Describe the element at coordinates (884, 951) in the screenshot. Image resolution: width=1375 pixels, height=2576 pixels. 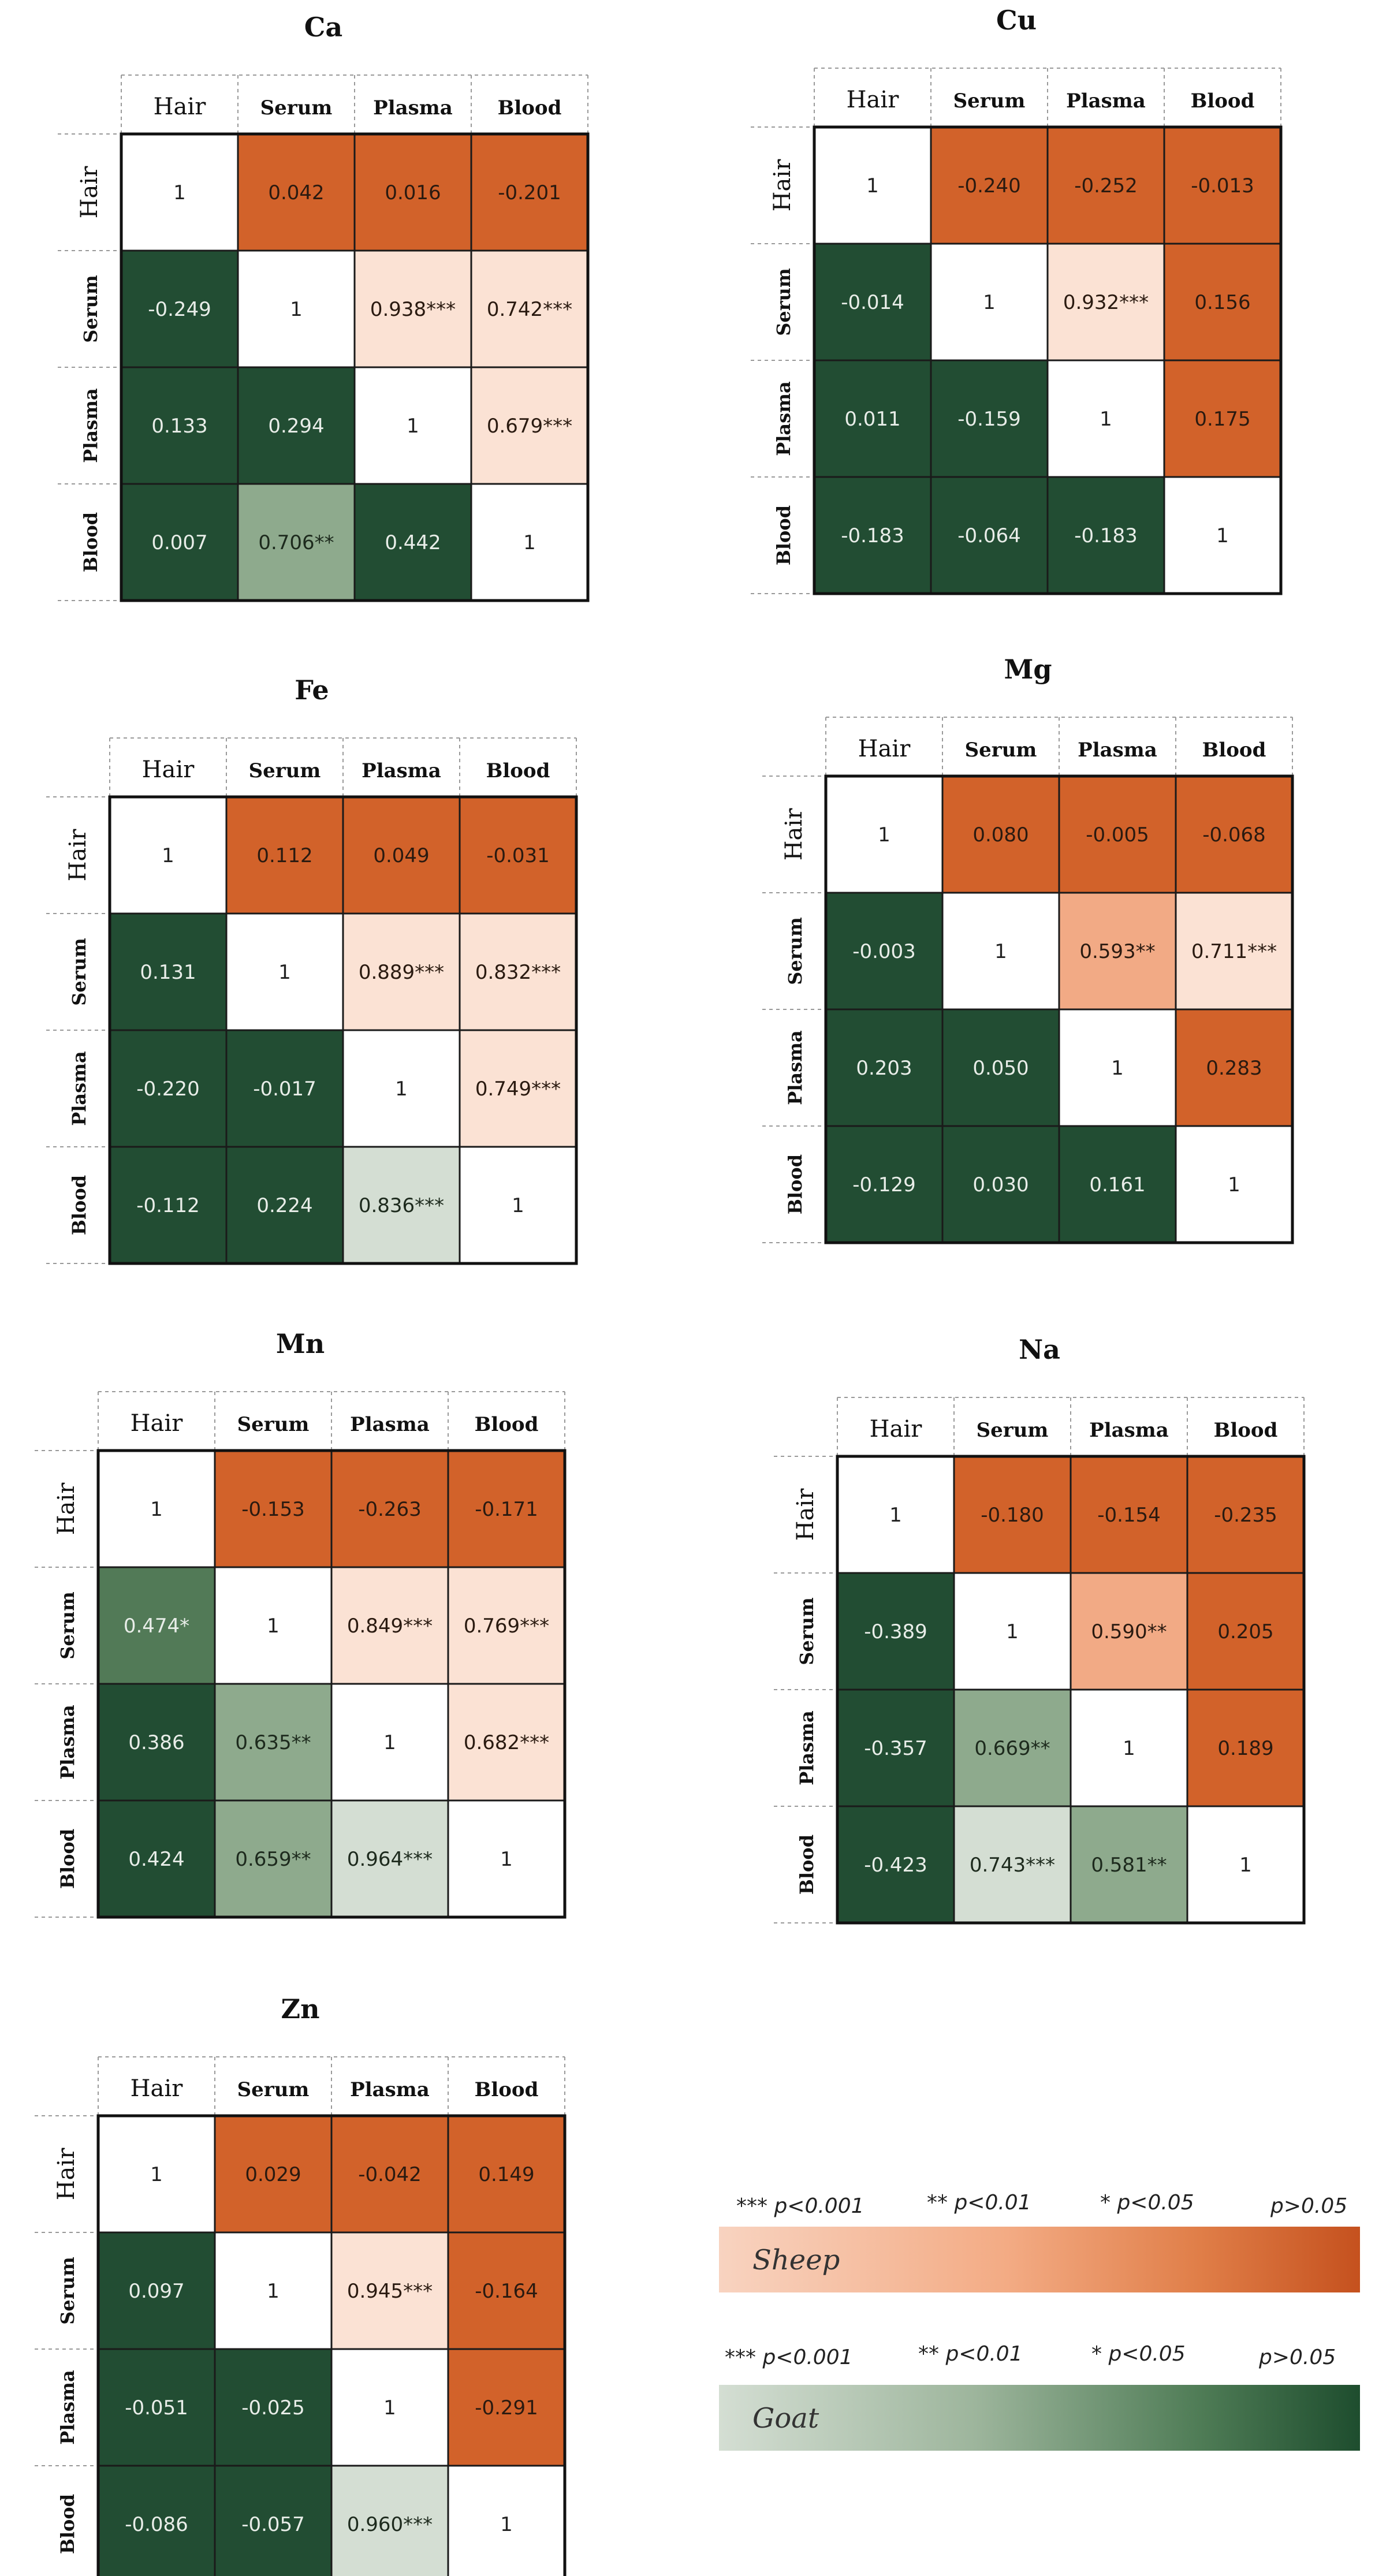
I see `cell-value: -0.003` at that location.